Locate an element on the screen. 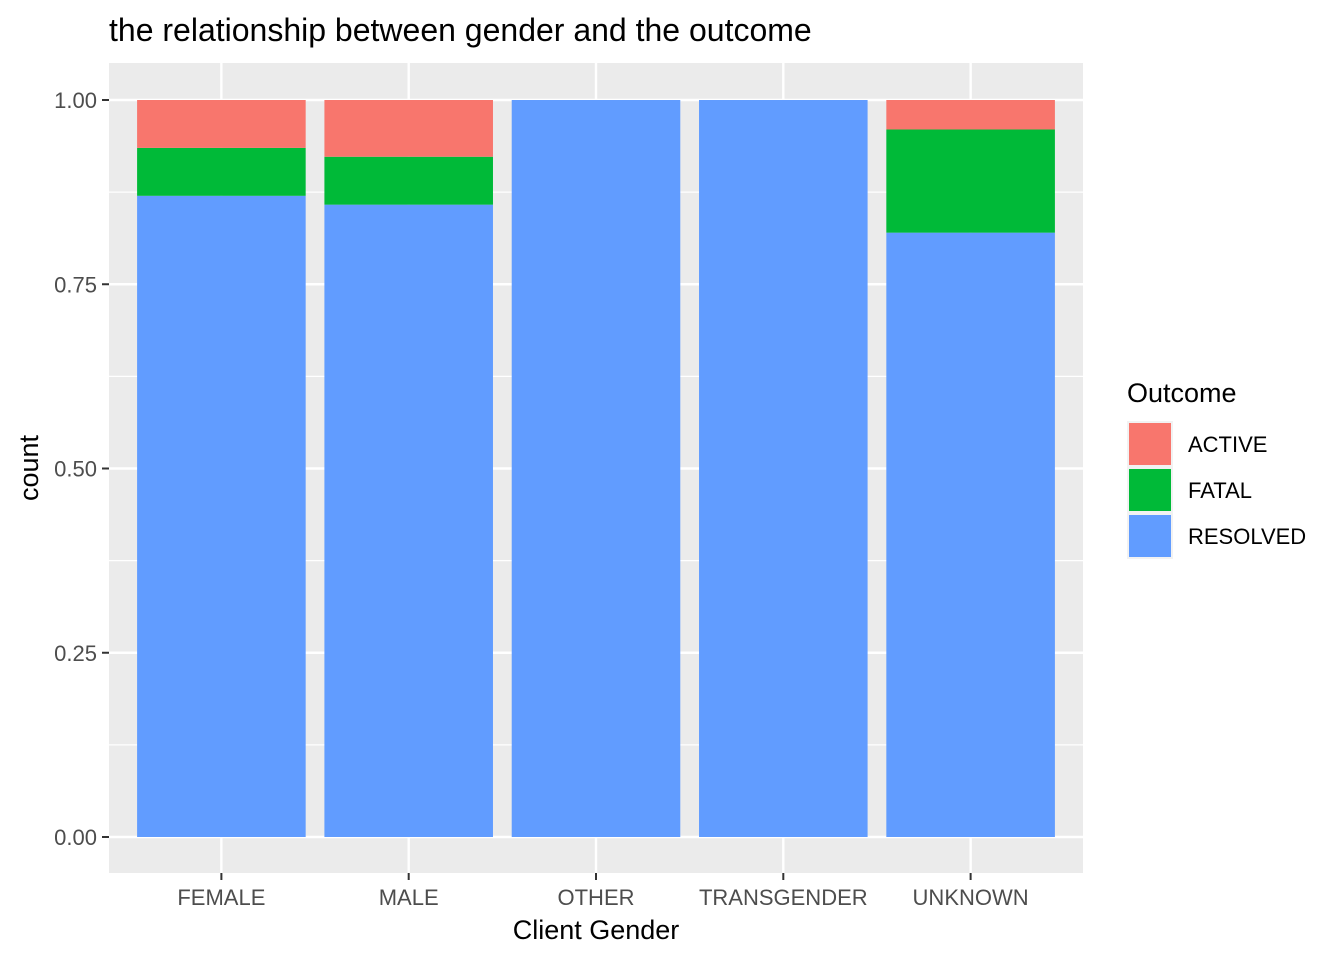 Image resolution: width=1344 pixels, height=960 pixels. y-tick-label: 0.25 is located at coordinates (75, 653).